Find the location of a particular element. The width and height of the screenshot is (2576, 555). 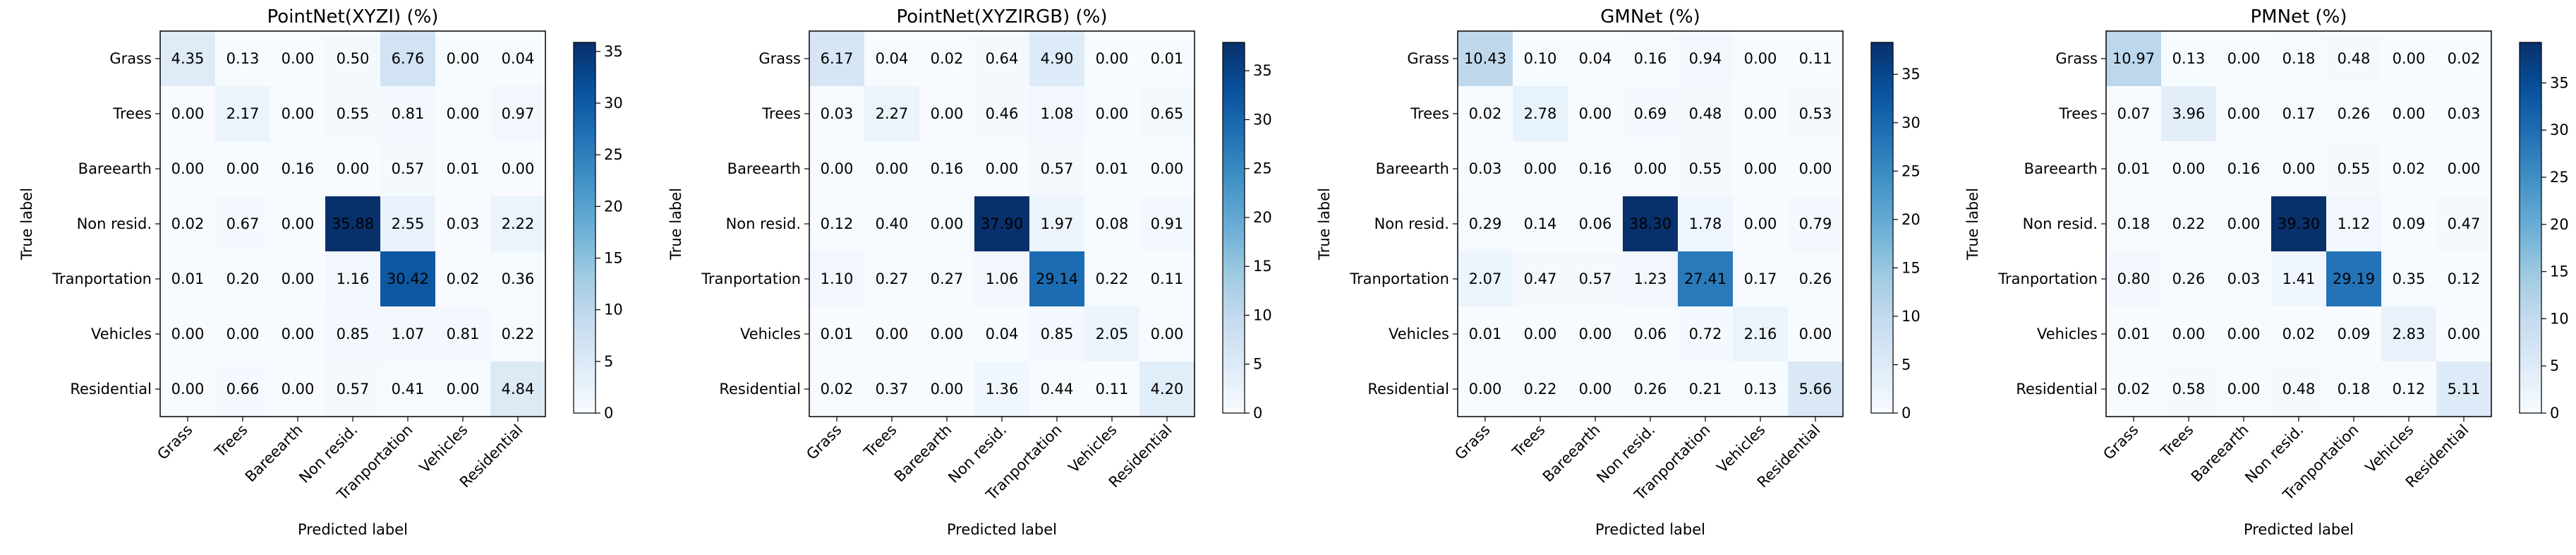

colorbar-tick-label: 15 is located at coordinates (1911, 267).